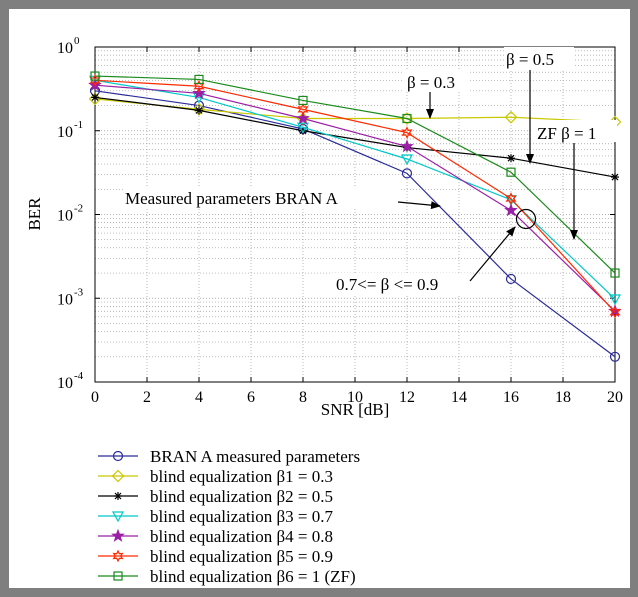  Describe the element at coordinates (241, 476) in the screenshot. I see `legend-label: blind equalization β1 = 0.3` at that location.